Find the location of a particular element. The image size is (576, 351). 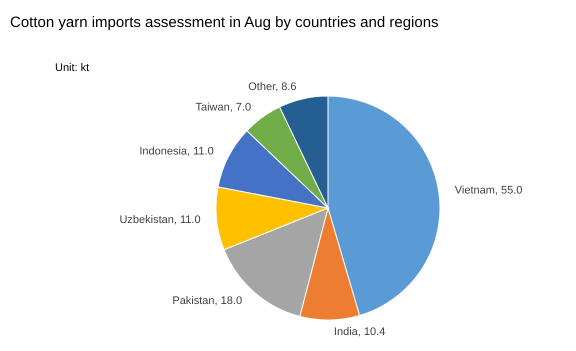

text: Unit: kt is located at coordinates (72, 68).